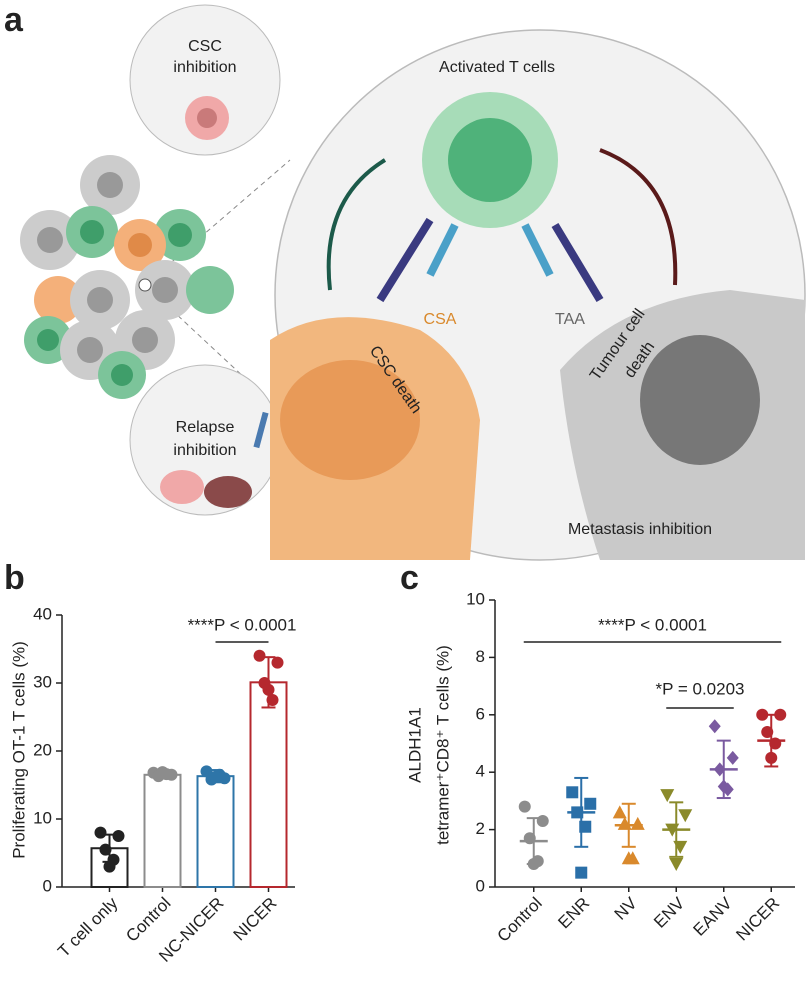 The height and width of the screenshot is (987, 808). I want to click on x-tick-label: NV, so click(626, 908).